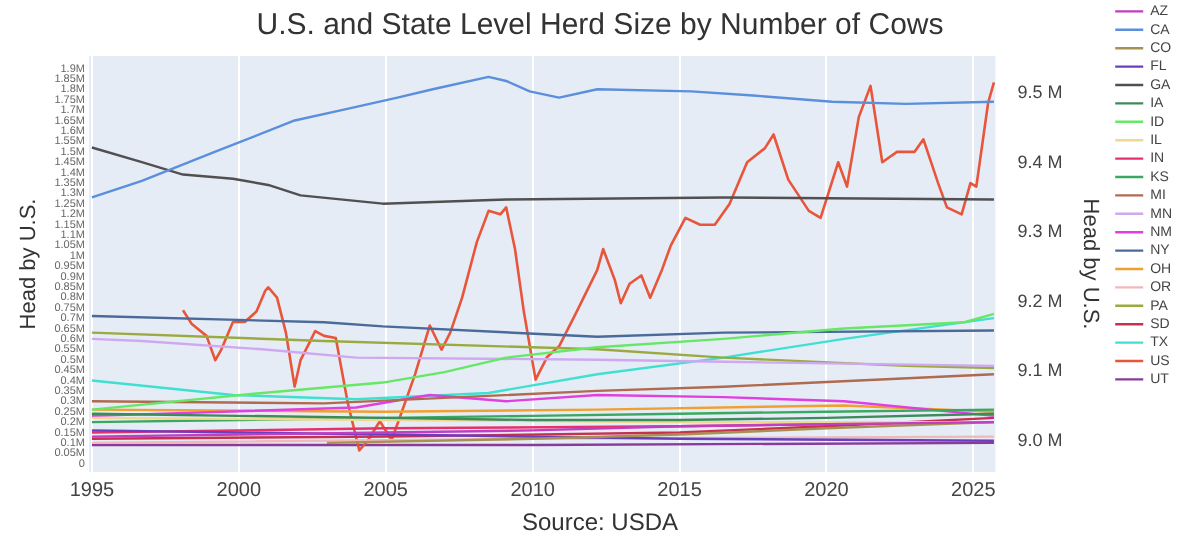 This screenshot has height=550, width=1200. What do you see at coordinates (239, 490) in the screenshot?
I see `x-tick-label: 2000` at bounding box center [239, 490].